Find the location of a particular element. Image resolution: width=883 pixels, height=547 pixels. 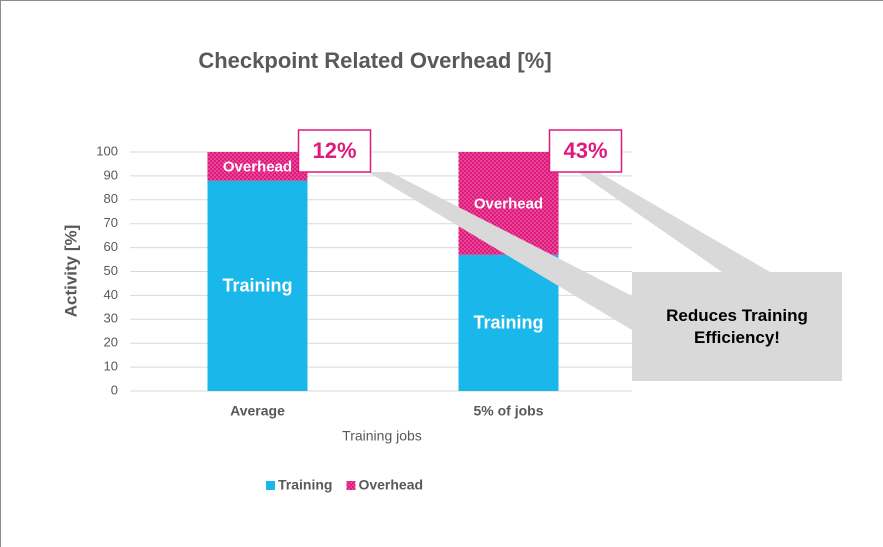

y-tick-label: 80 is located at coordinates (111, 198).